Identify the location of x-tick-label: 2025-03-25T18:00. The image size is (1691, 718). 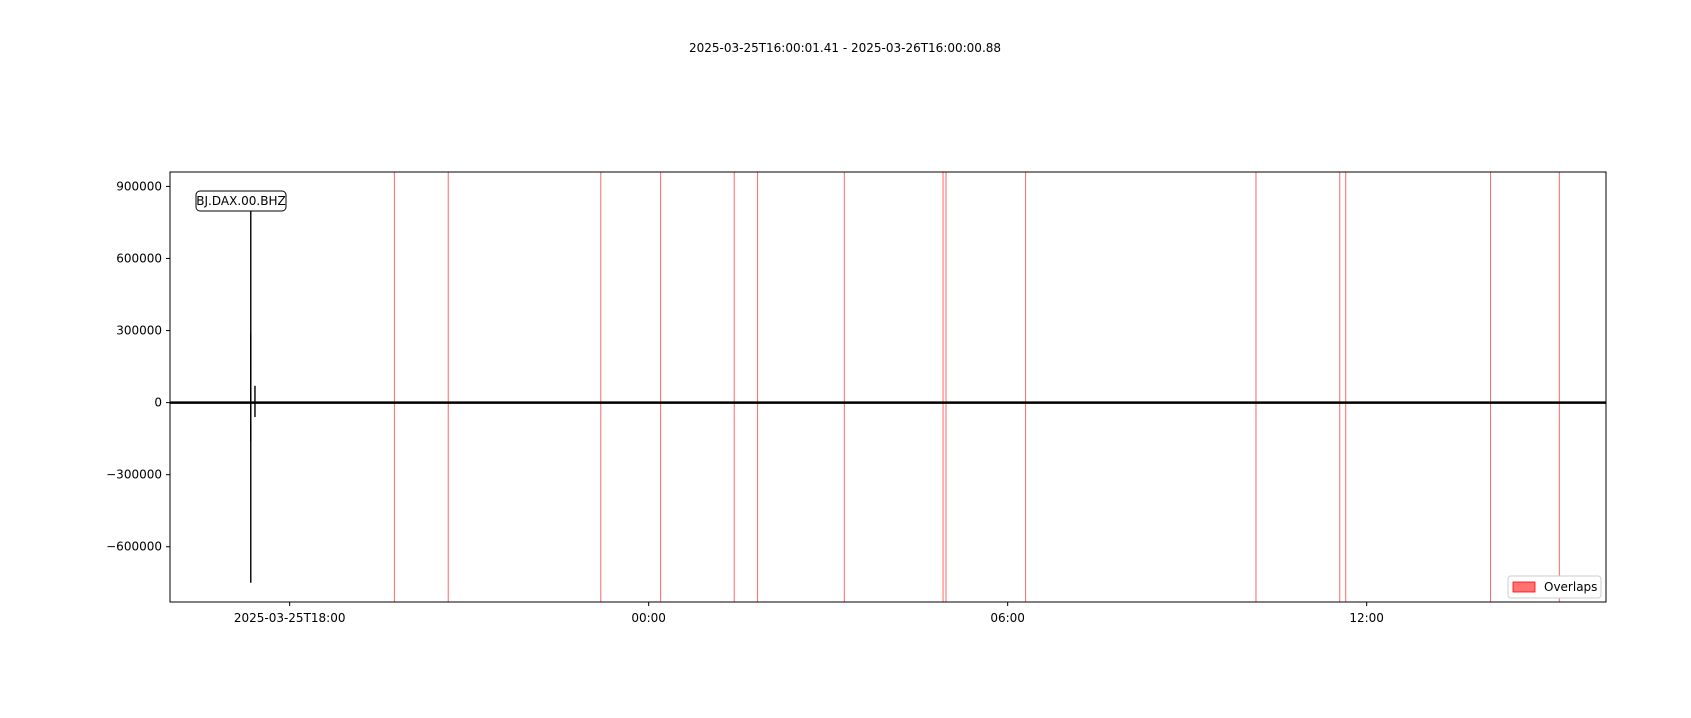
(290, 618).